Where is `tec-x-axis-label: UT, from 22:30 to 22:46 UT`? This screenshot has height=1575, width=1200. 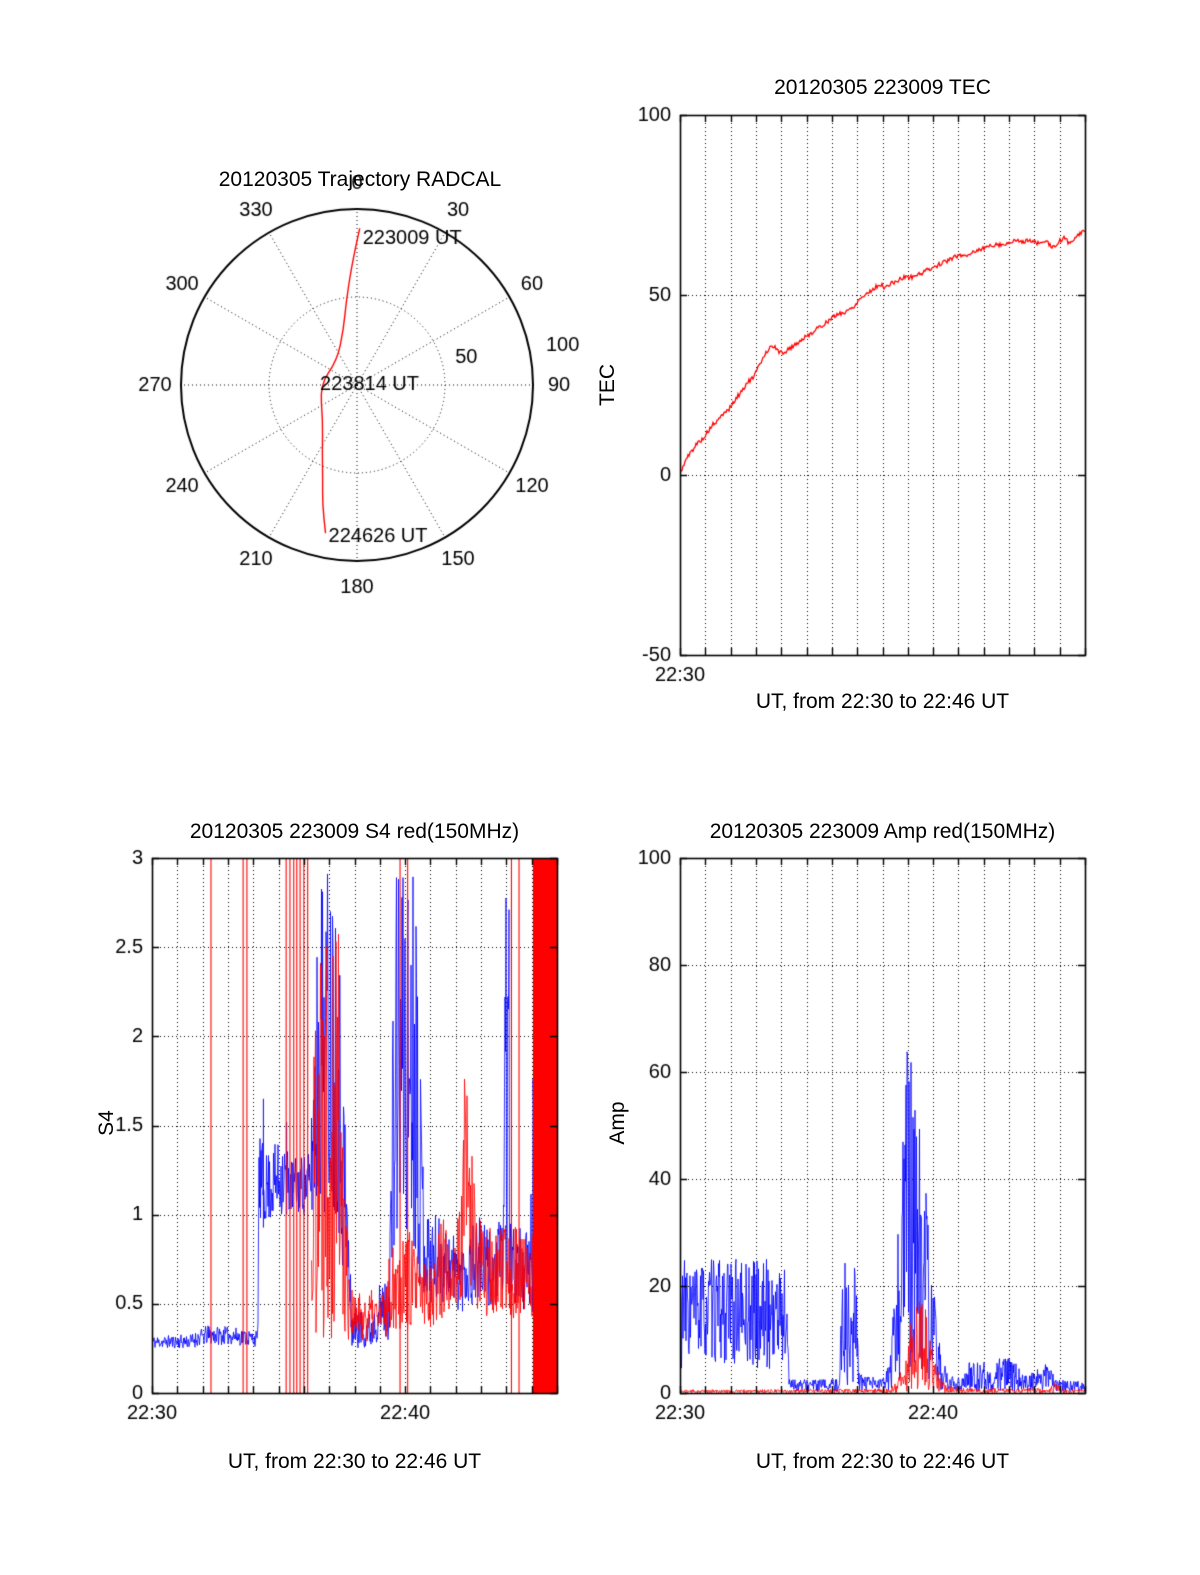
tec-x-axis-label: UT, from 22:30 to 22:46 UT is located at coordinates (882, 701).